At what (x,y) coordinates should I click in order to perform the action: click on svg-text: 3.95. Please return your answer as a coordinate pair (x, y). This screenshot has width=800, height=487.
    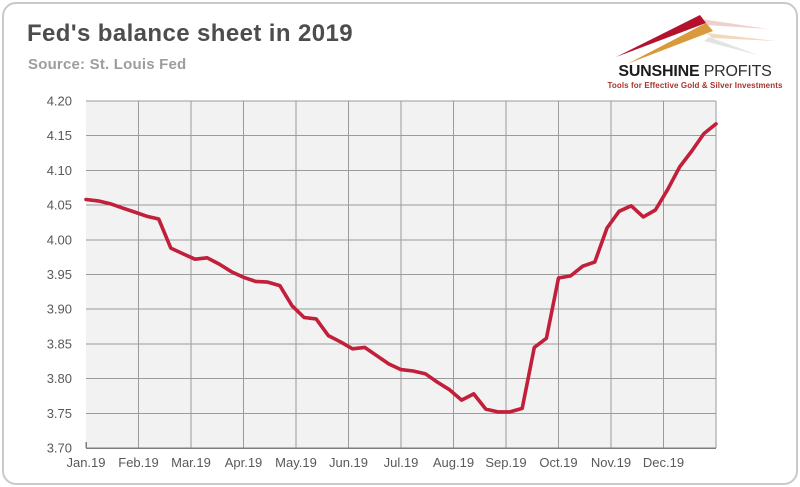
    Looking at the image, I should click on (59, 274).